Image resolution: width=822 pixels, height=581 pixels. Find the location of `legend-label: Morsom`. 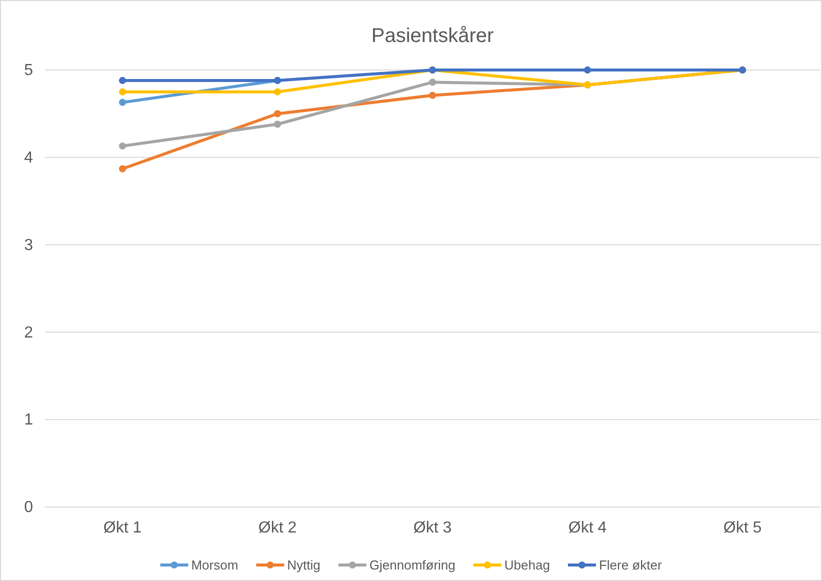

legend-label: Morsom is located at coordinates (214, 565).